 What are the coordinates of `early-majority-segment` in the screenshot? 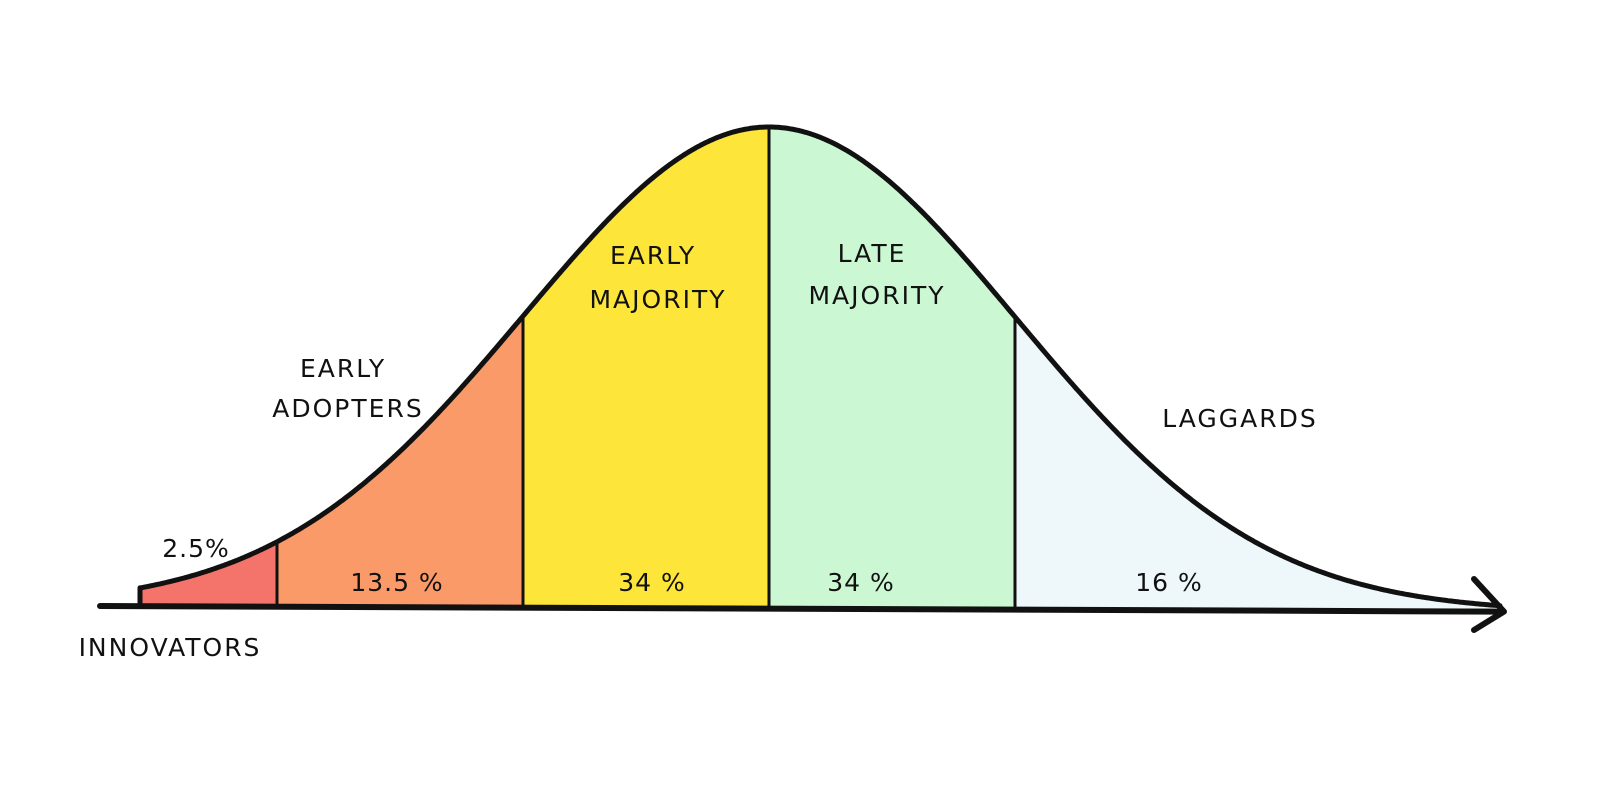 It's located at (646, 368).